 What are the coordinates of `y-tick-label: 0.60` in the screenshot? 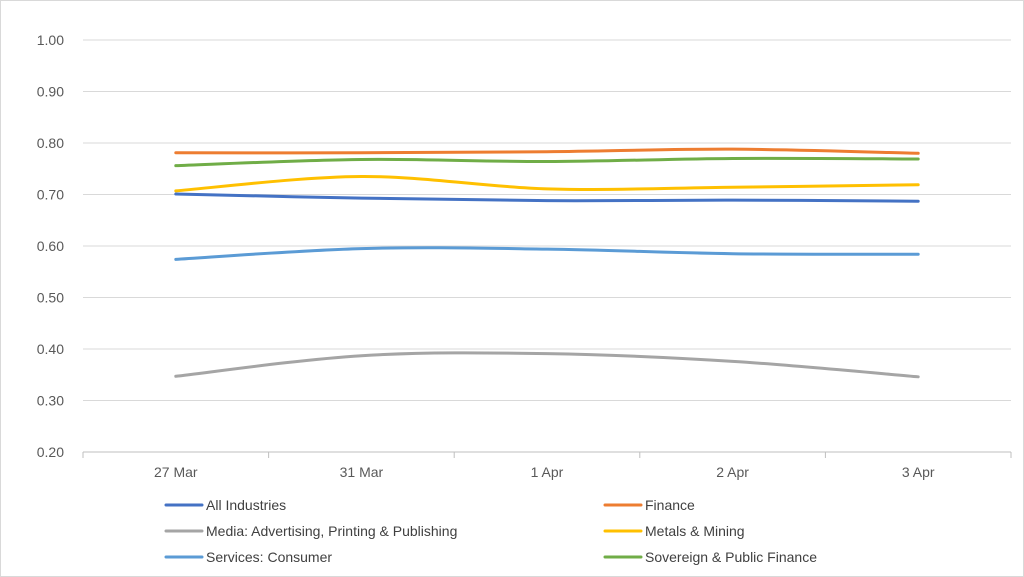 It's located at (50, 246).